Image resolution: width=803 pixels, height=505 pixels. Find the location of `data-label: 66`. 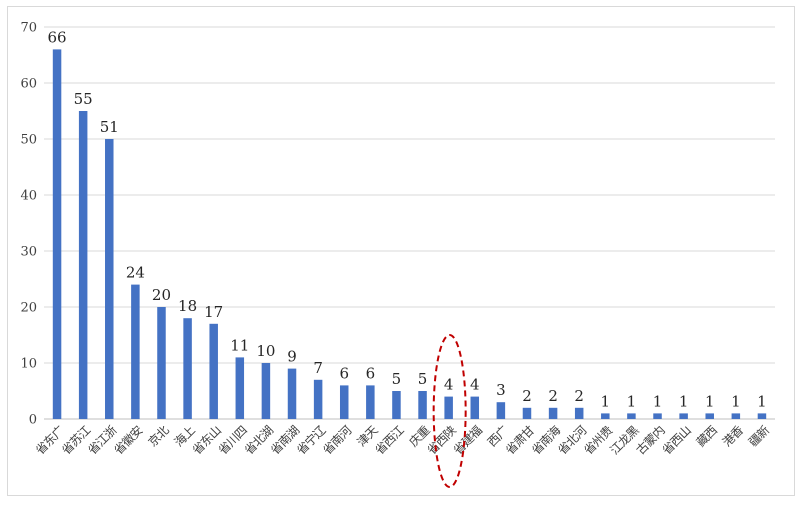

data-label: 66 is located at coordinates (57, 37).